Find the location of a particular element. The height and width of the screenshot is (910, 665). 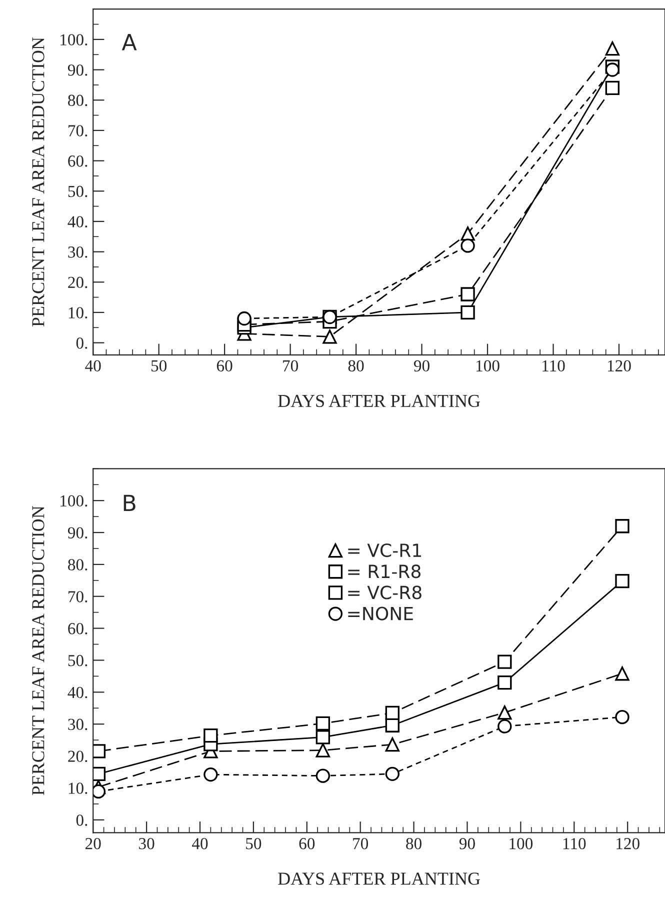

x-tick-label: 20 is located at coordinates (93, 844).